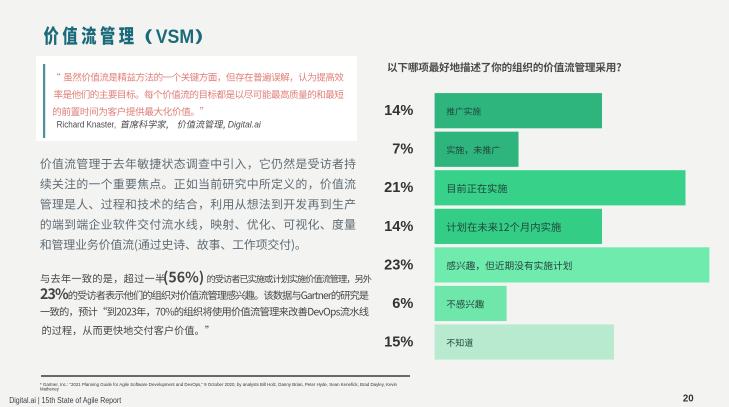  What do you see at coordinates (398, 265) in the screenshot?
I see `svg-text: 23%` at bounding box center [398, 265].